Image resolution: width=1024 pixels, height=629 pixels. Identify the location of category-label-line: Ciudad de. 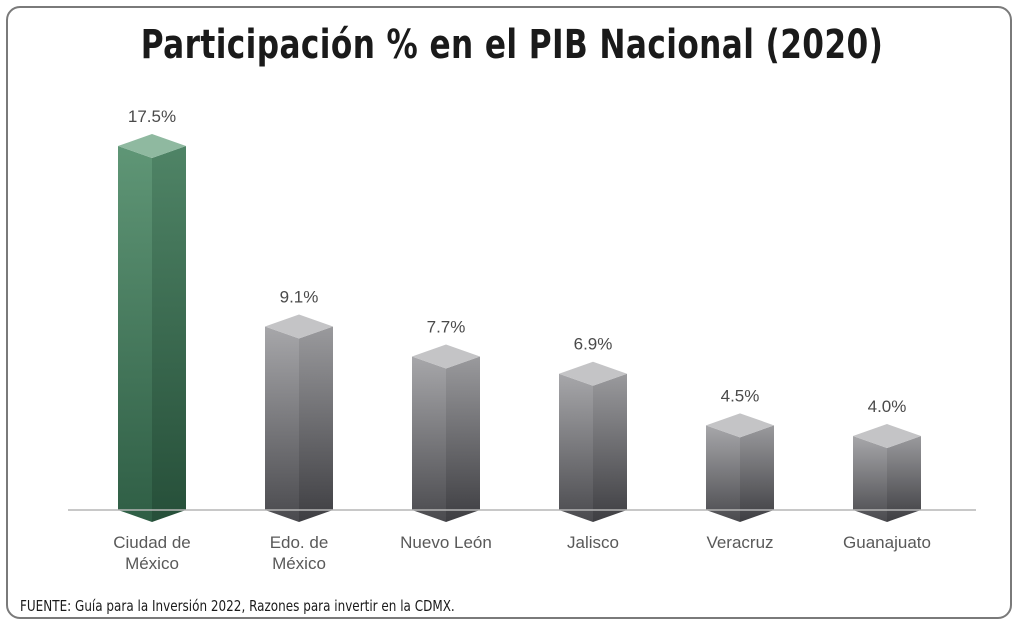
(152, 542).